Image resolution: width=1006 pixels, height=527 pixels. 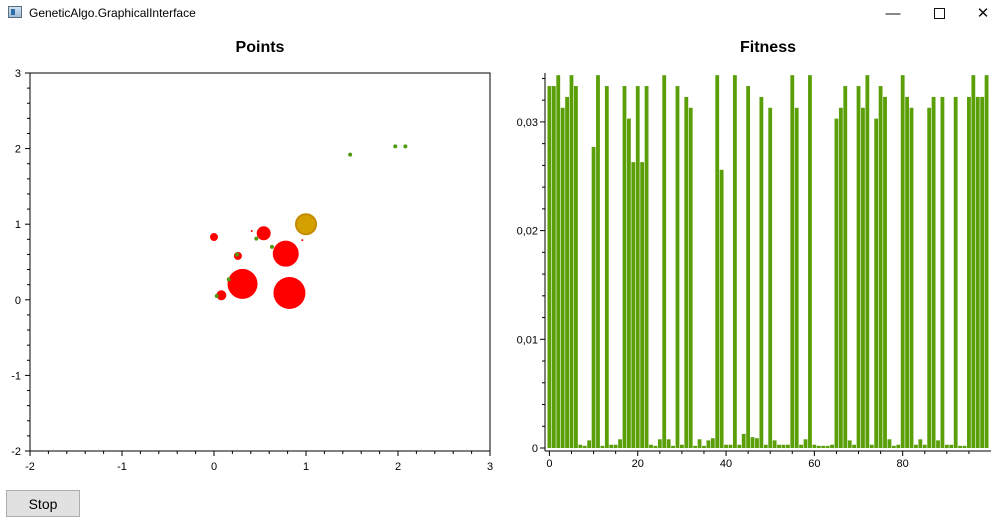 What do you see at coordinates (814, 464) in the screenshot?
I see `fitness-x-tick-label: 60` at bounding box center [814, 464].